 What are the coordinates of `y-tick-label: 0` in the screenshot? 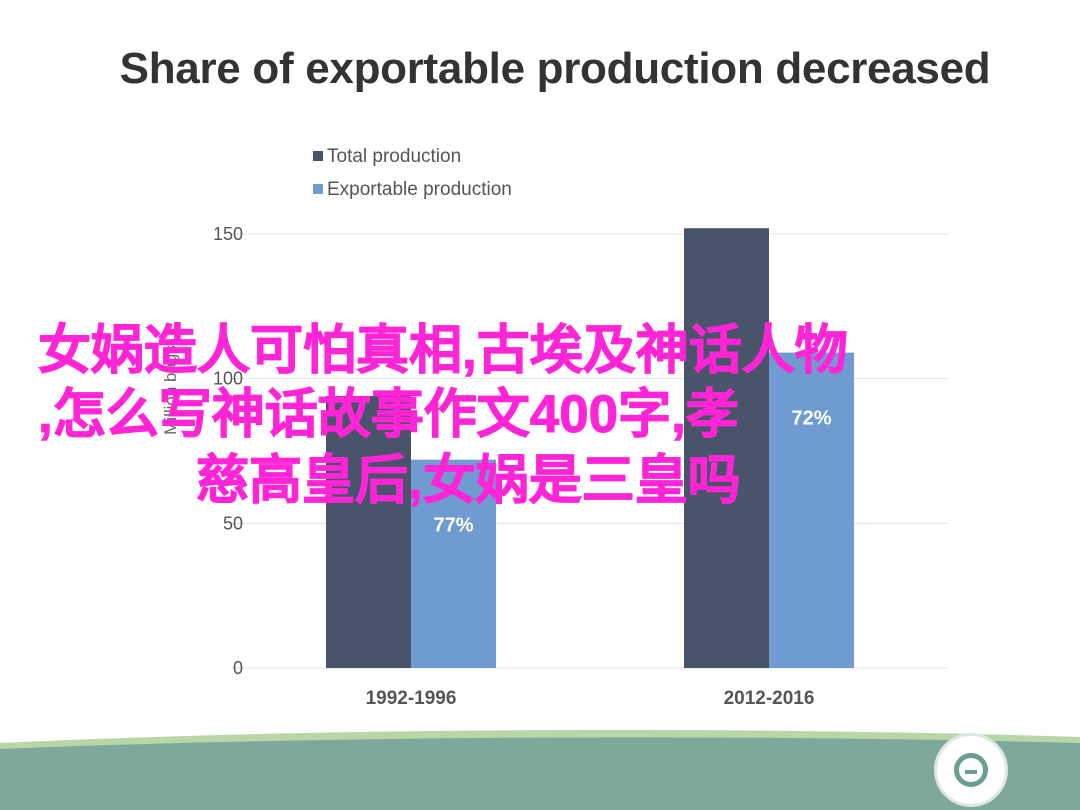 It's located at (238, 668).